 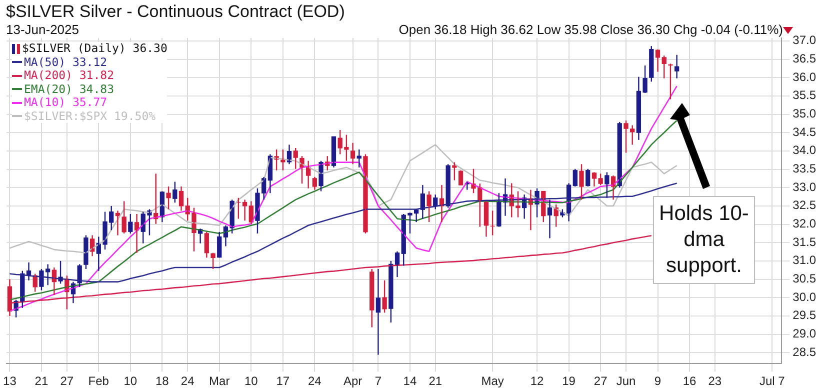 What do you see at coordinates (90, 115) in the screenshot?
I see `legend-label: $SILVER:$SPX 19.50%` at bounding box center [90, 115].